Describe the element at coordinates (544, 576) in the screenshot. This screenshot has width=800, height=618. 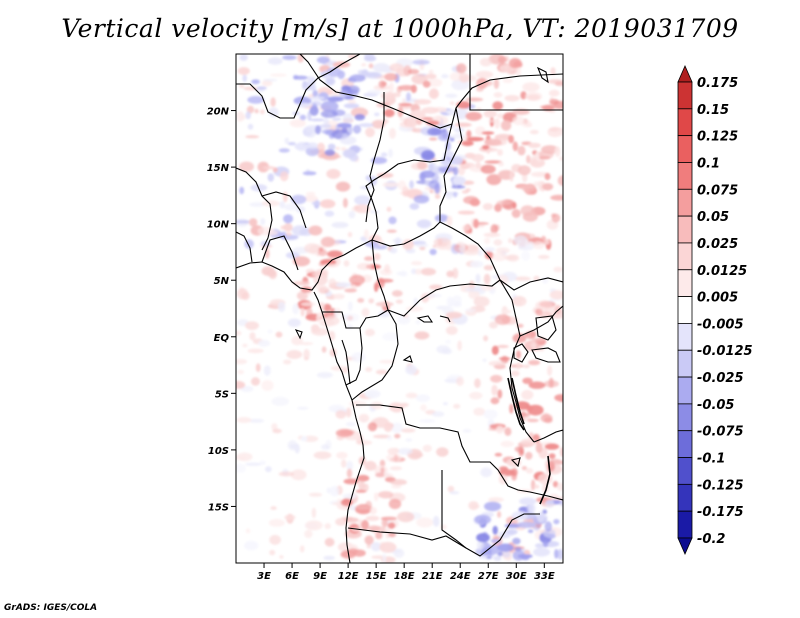
I see `lon-tick-label: 33E` at that location.